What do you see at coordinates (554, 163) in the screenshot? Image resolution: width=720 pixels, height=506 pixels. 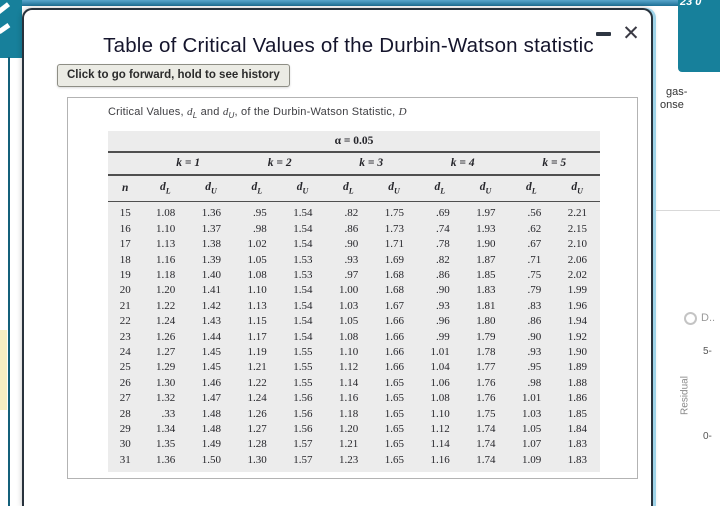 I see `k-header: k = 5` at bounding box center [554, 163].